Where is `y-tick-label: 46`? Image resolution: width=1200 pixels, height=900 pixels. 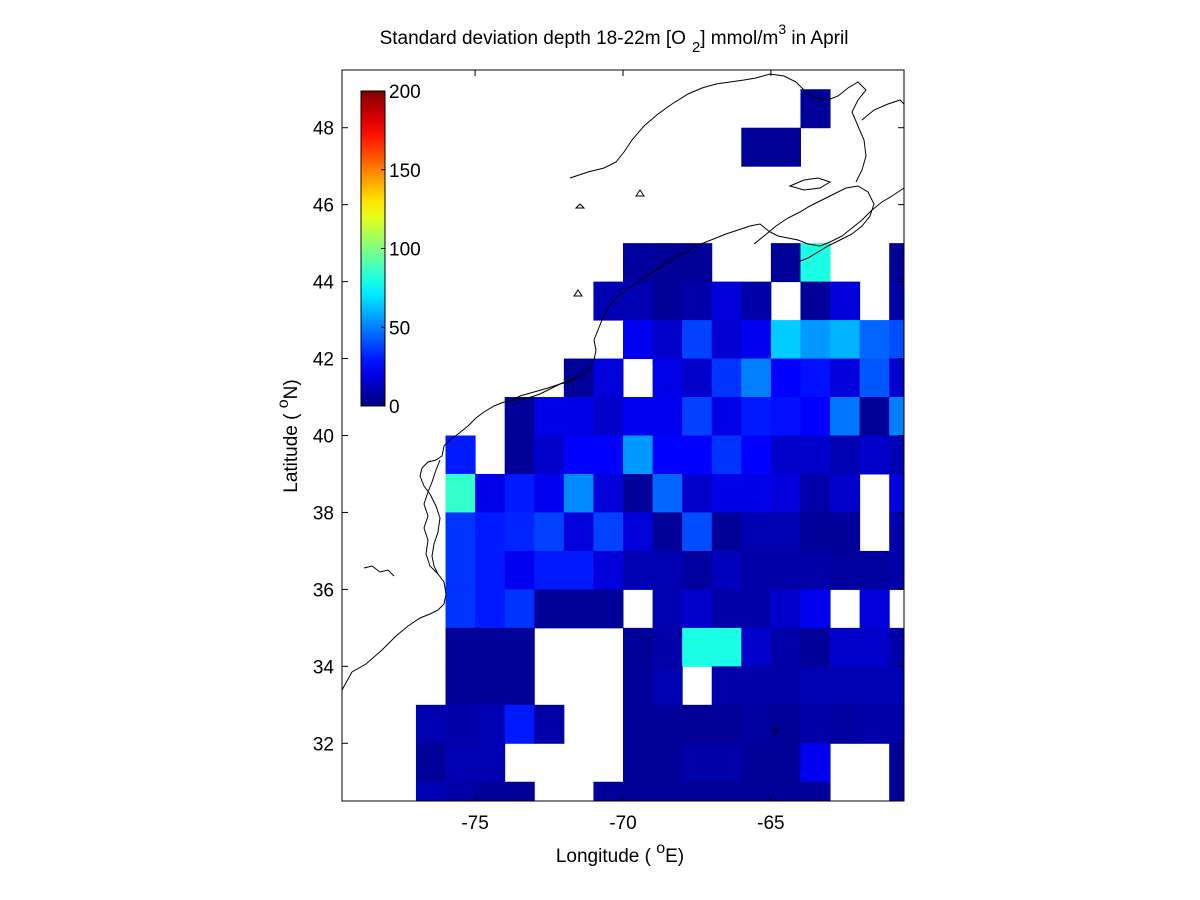
y-tick-label: 46 is located at coordinates (323, 206).